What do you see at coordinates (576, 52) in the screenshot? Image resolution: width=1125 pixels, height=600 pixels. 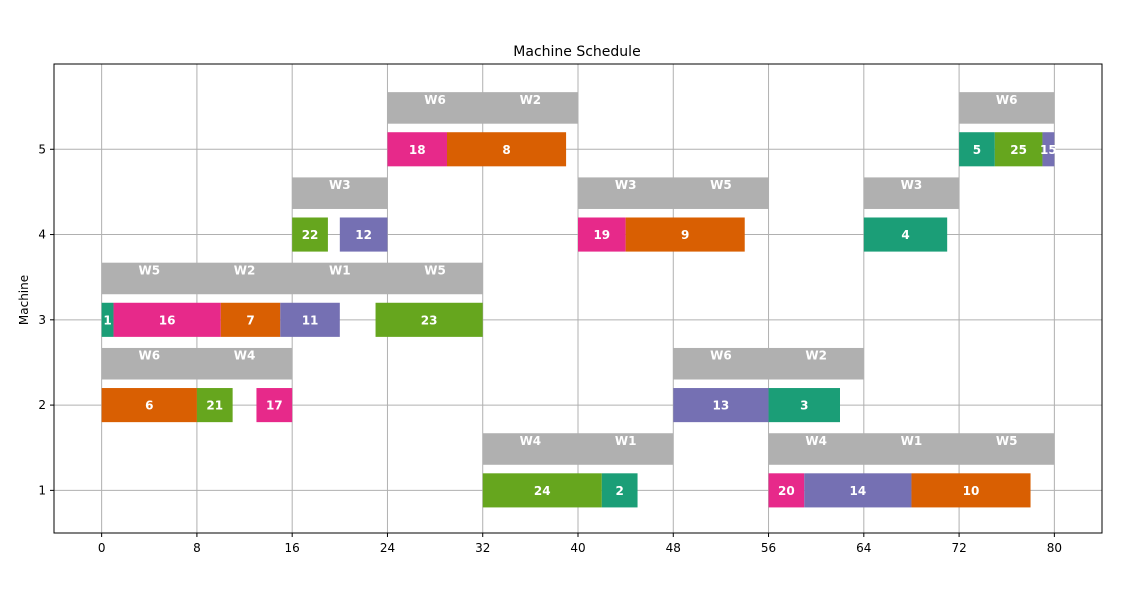 I see `chart-title: Machine Schedule` at bounding box center [576, 52].